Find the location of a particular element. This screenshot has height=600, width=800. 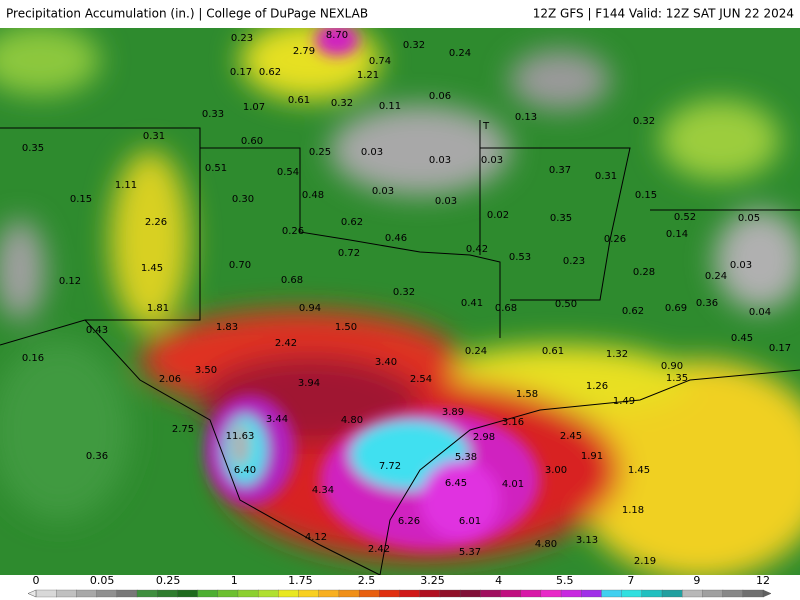

header-bar is located at coordinates (400, 14).